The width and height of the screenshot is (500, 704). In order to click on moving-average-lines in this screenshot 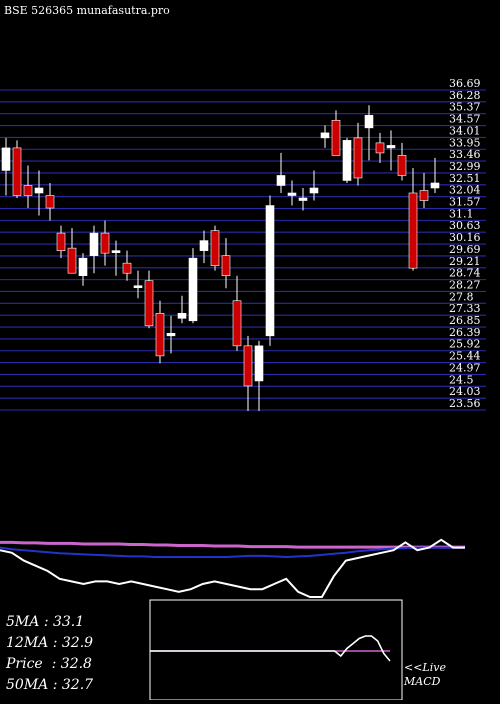, I will do `click(232, 568)`.